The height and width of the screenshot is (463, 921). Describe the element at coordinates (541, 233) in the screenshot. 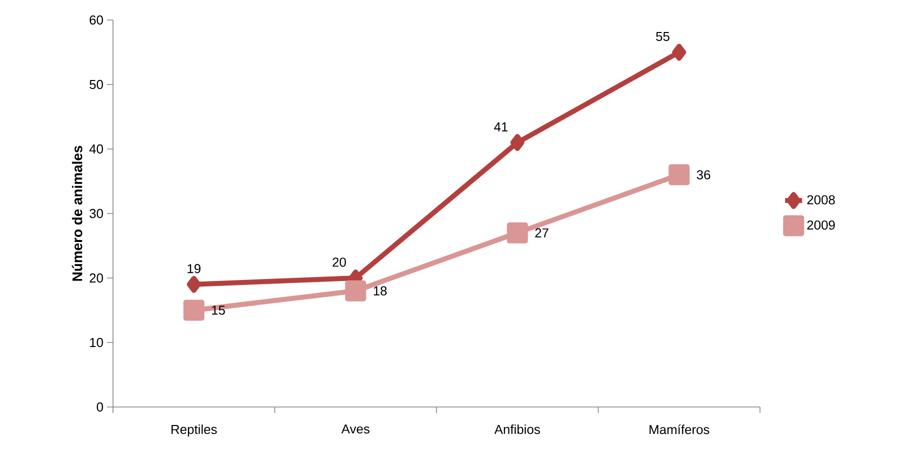

I see `data-label: 27` at that location.